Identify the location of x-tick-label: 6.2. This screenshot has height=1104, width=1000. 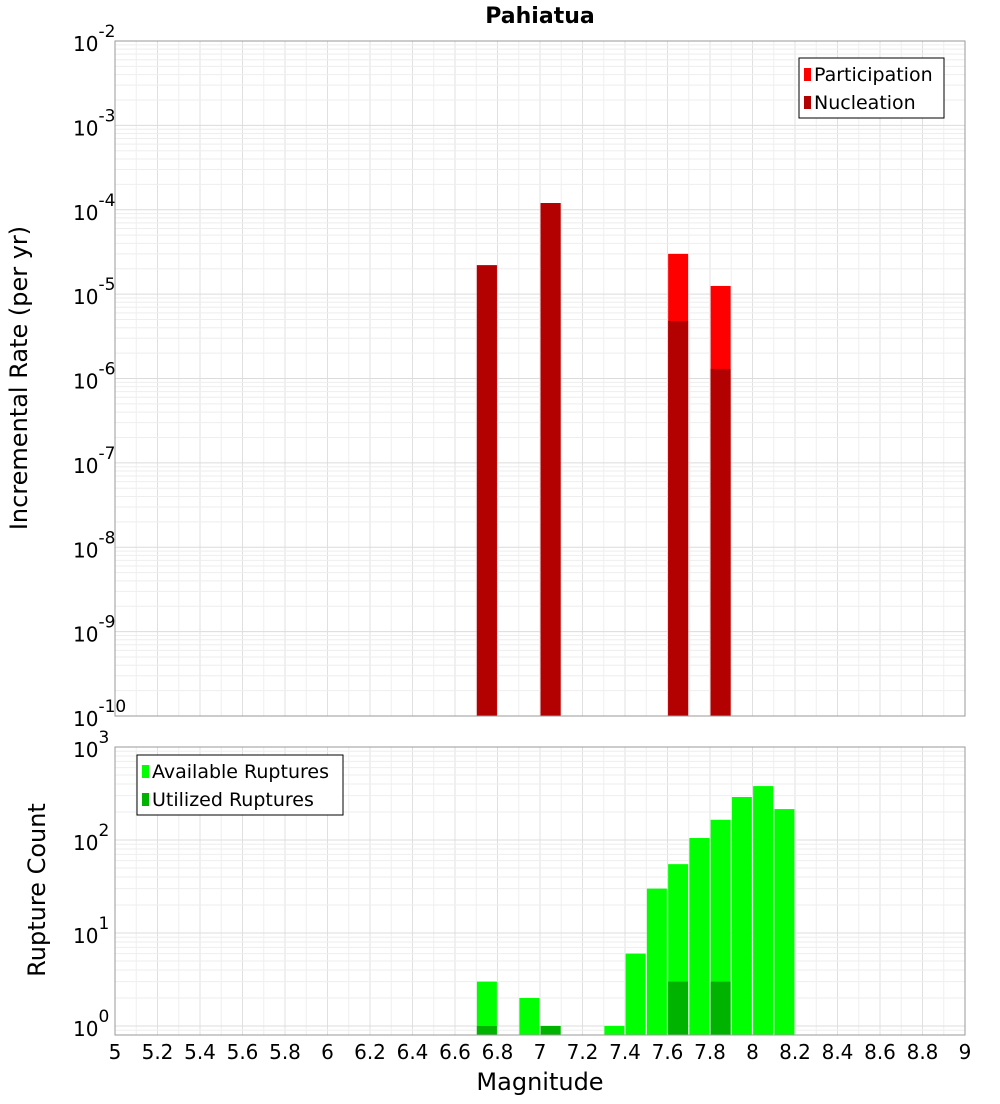
(370, 1052).